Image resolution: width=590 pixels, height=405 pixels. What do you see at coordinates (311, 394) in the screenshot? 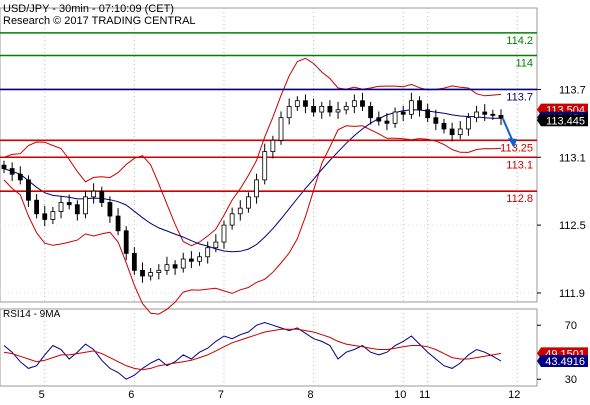
I see `x-tick-label: 8` at bounding box center [311, 394].